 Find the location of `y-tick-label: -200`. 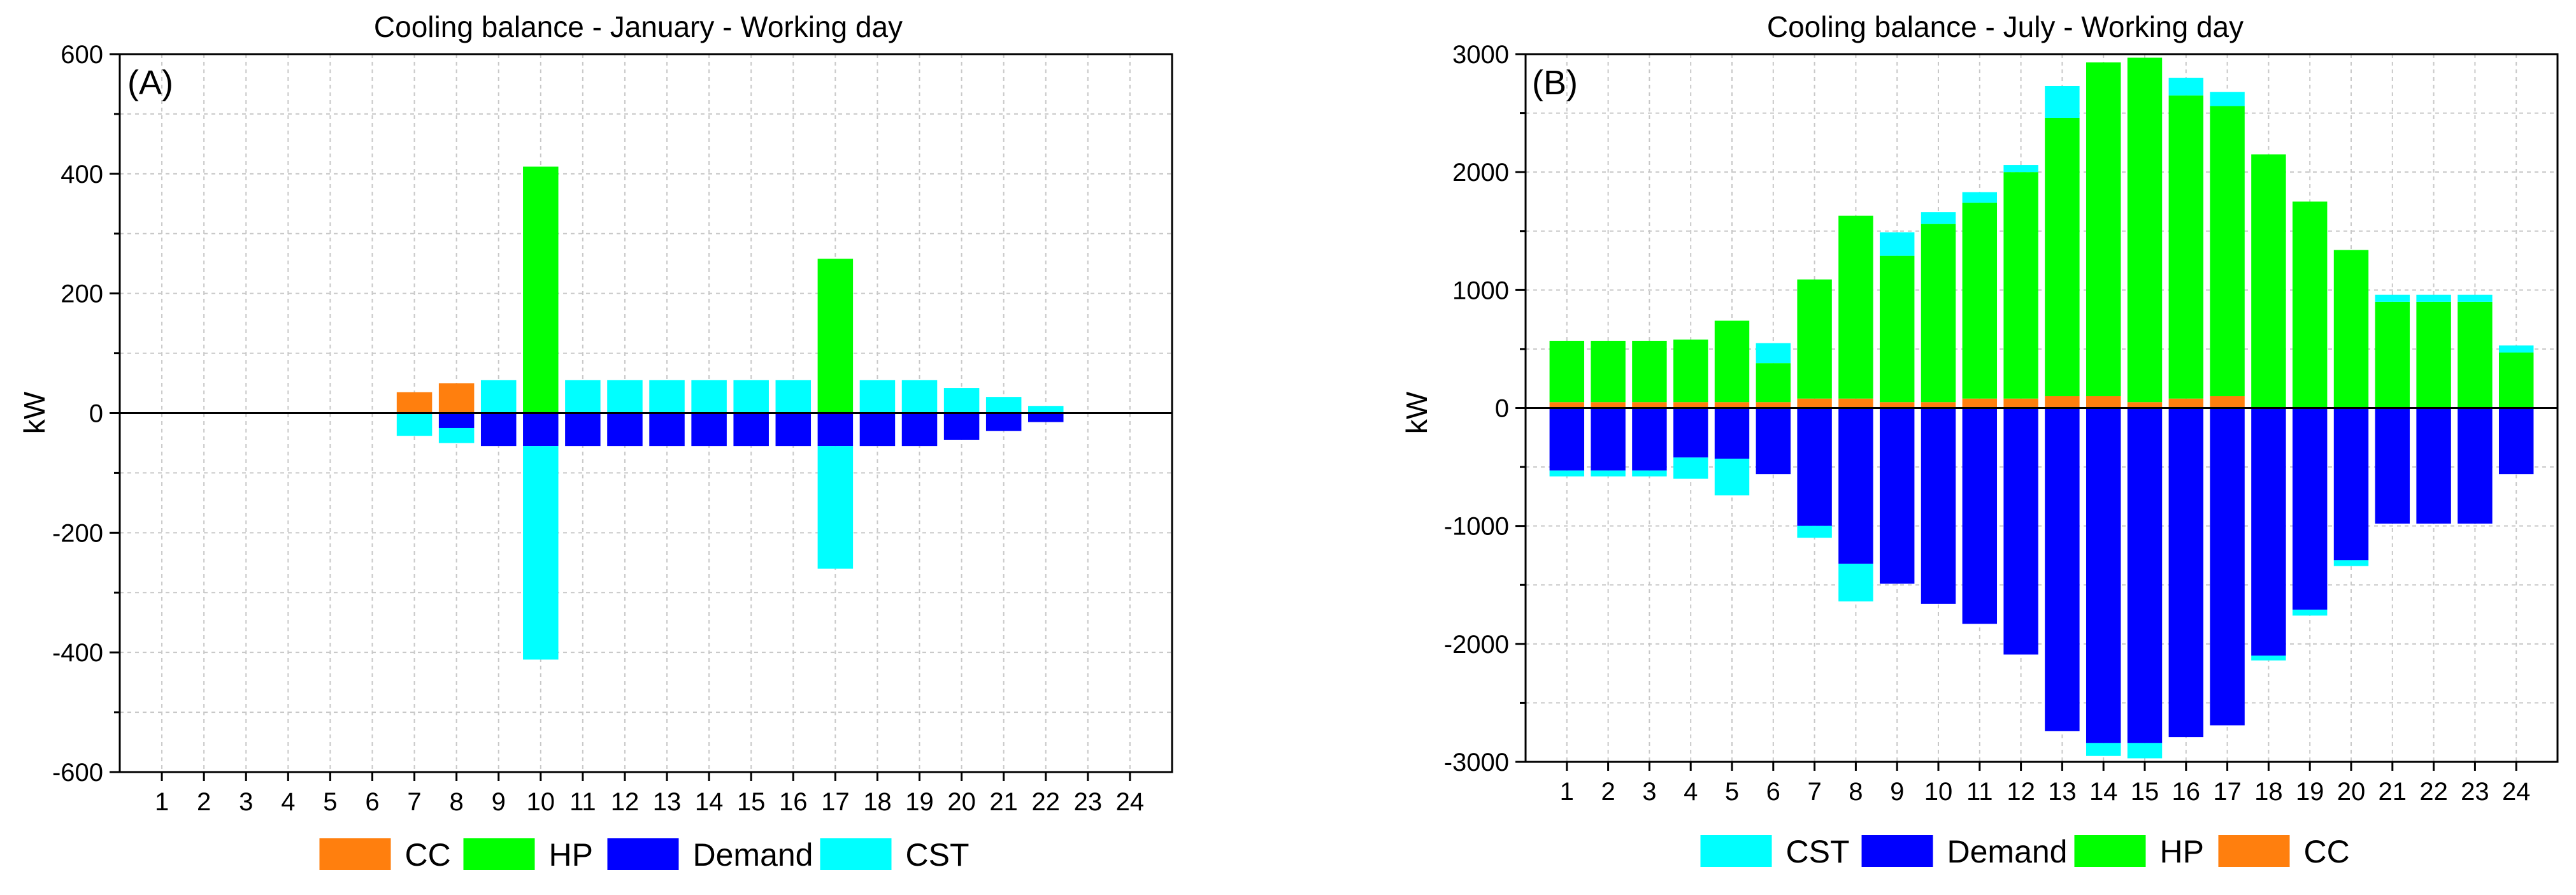

y-tick-label: -200 is located at coordinates (78, 533).